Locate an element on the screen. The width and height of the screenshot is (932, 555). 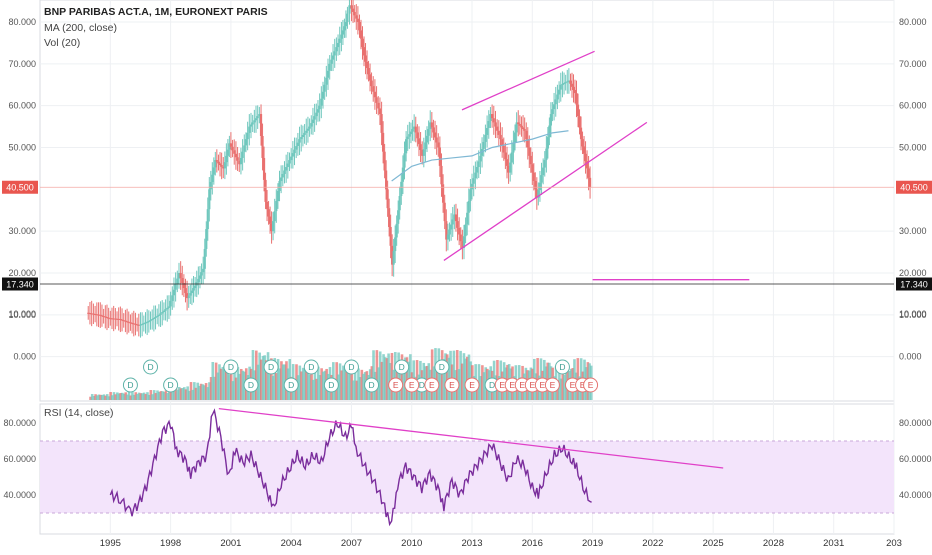
ma-legend: MA (200, close) is located at coordinates (80, 28).